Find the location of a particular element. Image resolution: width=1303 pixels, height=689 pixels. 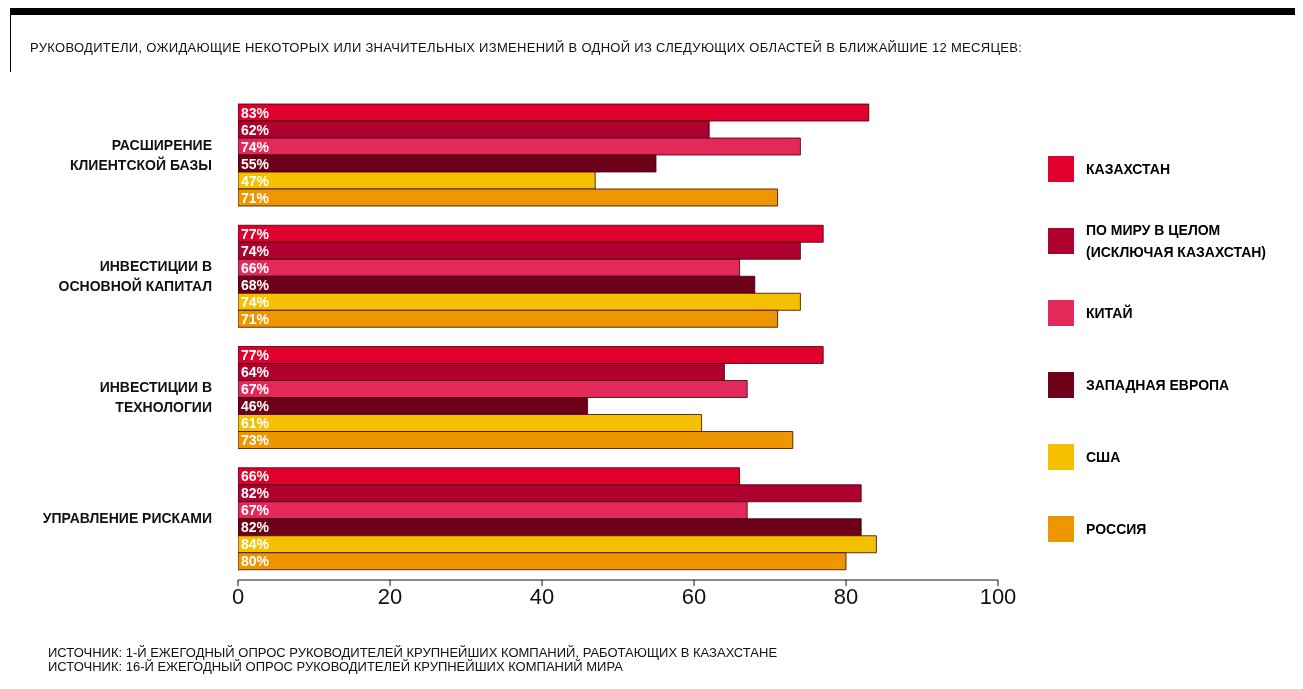

x-tick-label: 0 is located at coordinates (238, 596).